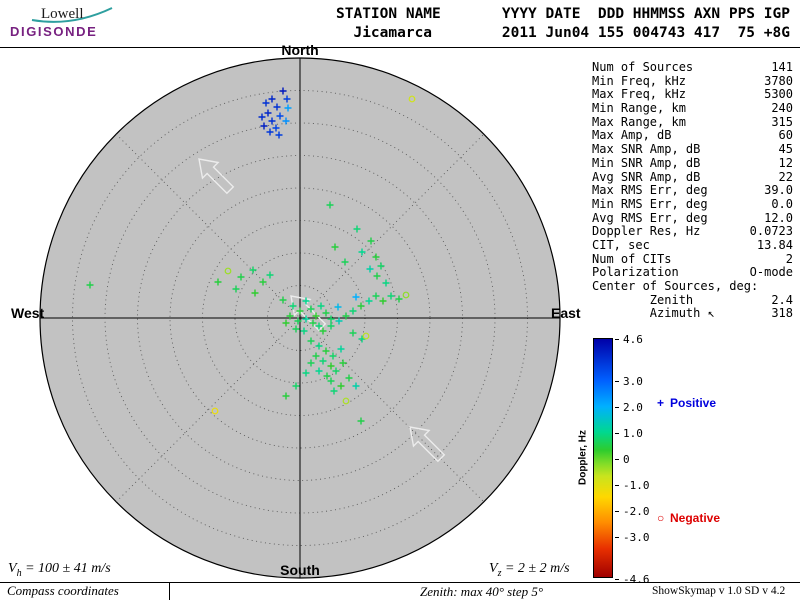 The image size is (800, 600). I want to click on legend-positive: + Positive, so click(686, 403).